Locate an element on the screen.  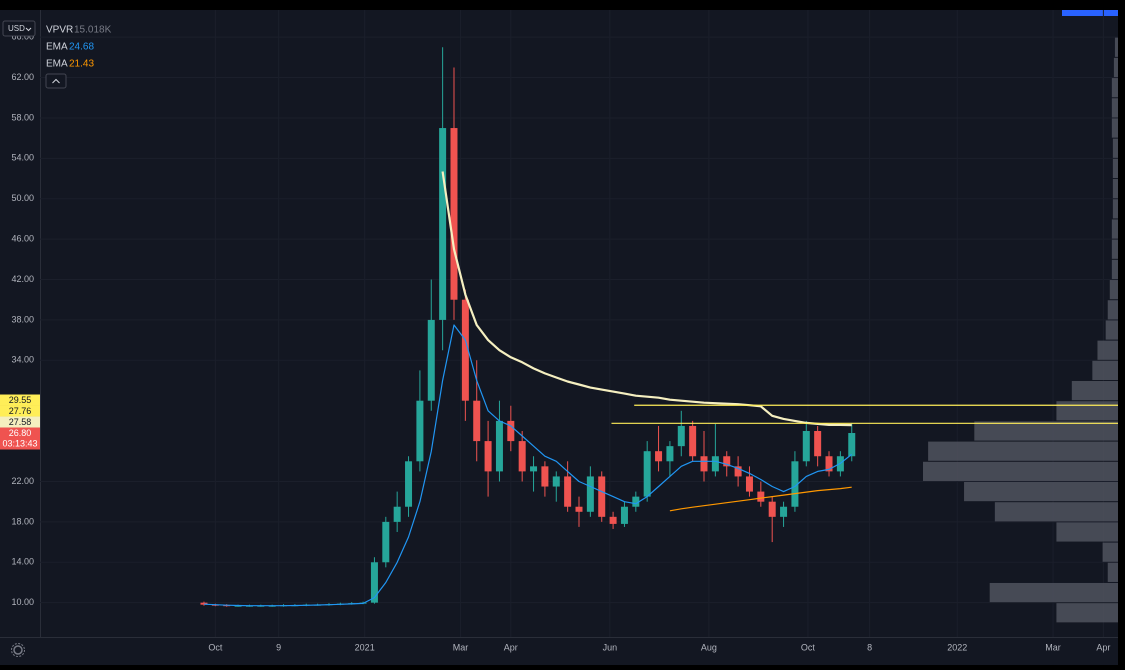
legend-collapse-button is located at coordinates (56, 81).